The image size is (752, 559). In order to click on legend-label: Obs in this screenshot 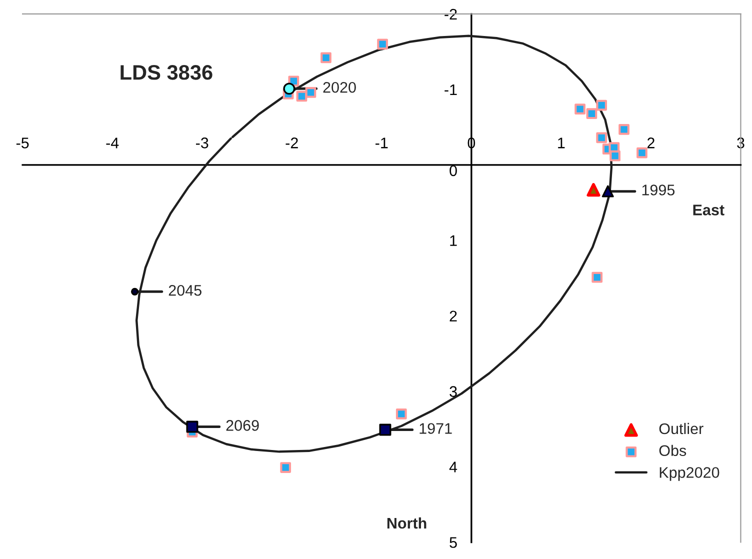, I will do `click(672, 450)`.